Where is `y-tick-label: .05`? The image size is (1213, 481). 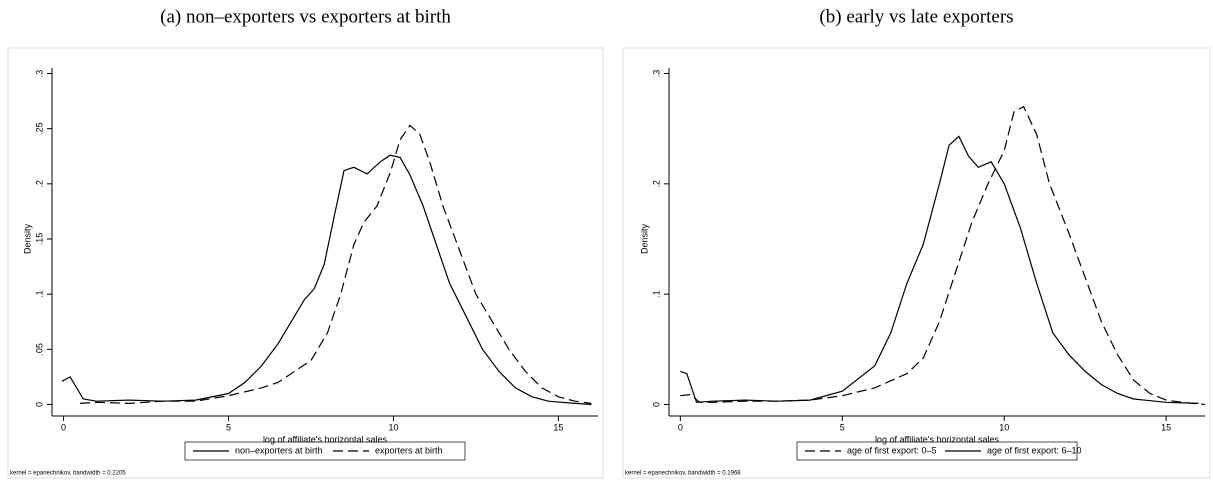 y-tick-label: .05 is located at coordinates (39, 349).